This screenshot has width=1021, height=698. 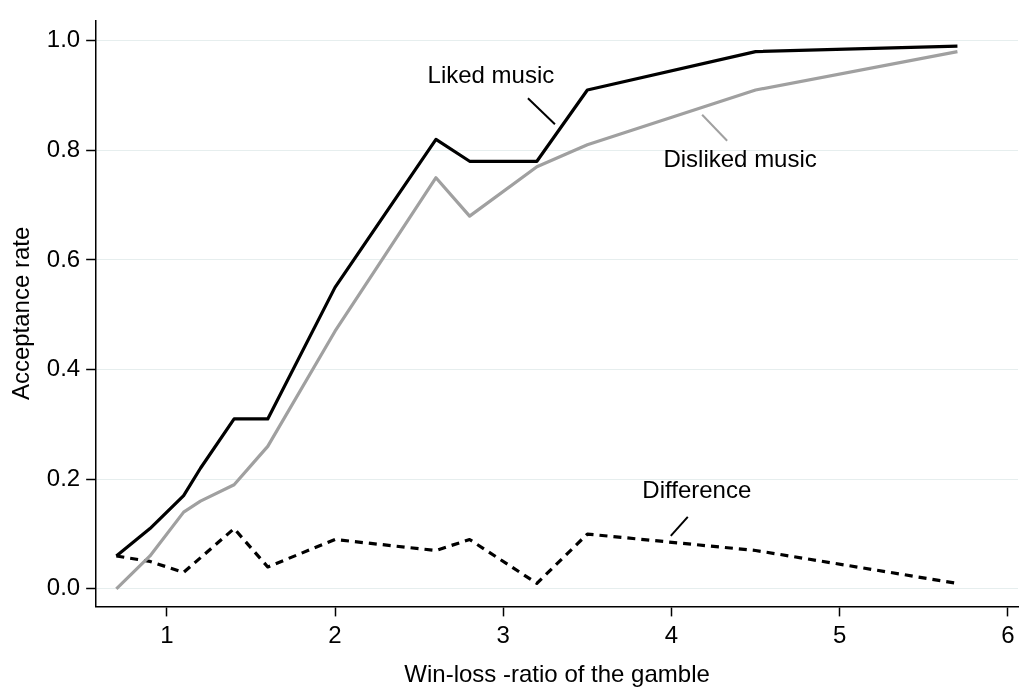 I want to click on x-axis-title: Win-loss -ratio of the gamble, so click(x=557, y=674).